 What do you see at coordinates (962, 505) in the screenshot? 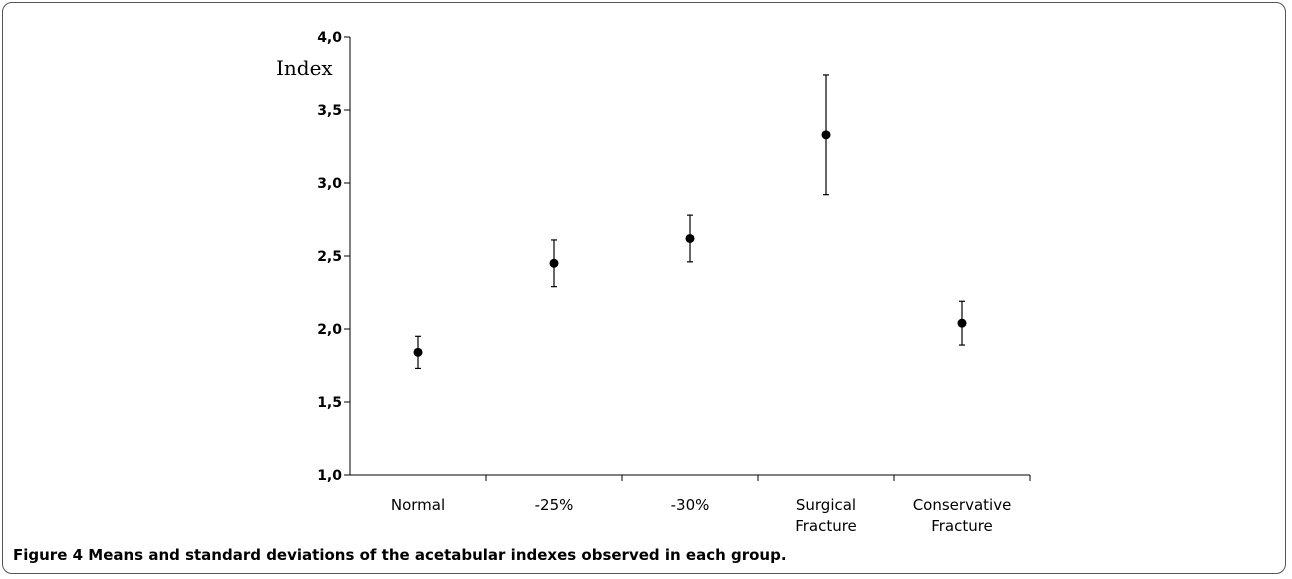
I see `x-category-label: Conservative` at bounding box center [962, 505].